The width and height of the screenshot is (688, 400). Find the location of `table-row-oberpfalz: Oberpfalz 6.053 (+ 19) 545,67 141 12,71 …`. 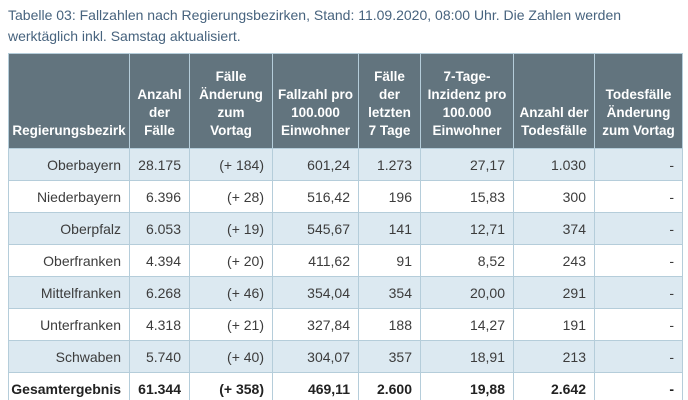

table-row-oberpfalz: Oberpfalz 6.053 (+ 19) 545,67 141 12,71 … is located at coordinates (345, 228).